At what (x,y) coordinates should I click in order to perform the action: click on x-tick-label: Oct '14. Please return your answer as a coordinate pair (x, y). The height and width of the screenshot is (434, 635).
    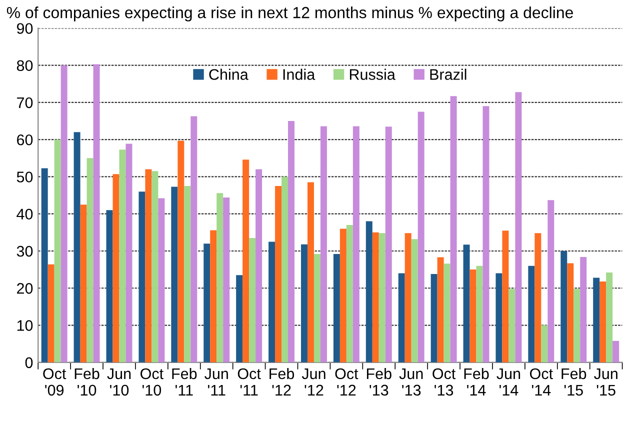
    Looking at the image, I should click on (541, 382).